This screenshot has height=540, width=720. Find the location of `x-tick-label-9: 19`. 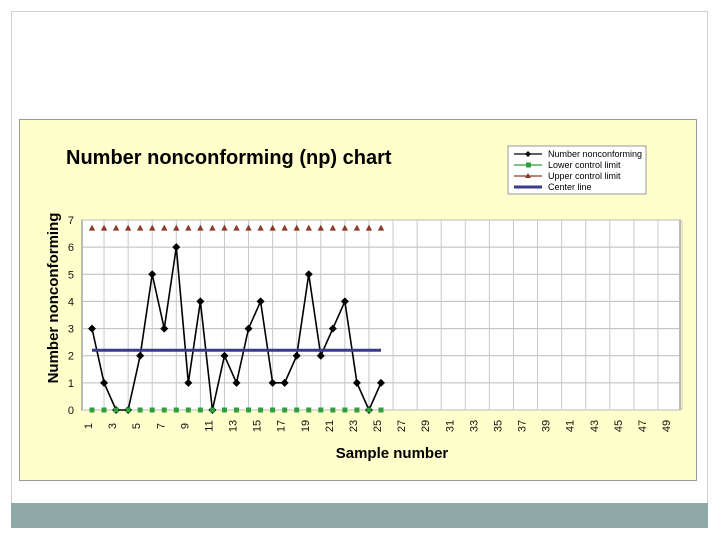

x-tick-label-9: 19 is located at coordinates (306, 426).